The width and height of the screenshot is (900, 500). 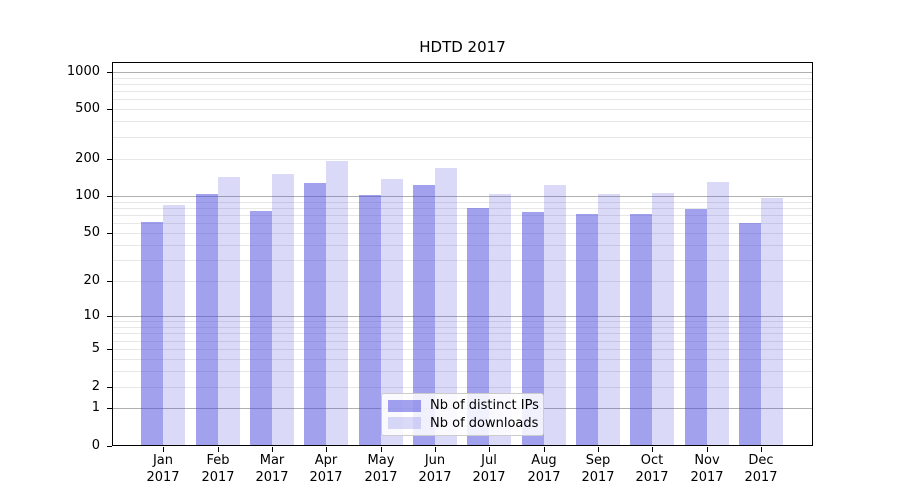 What do you see at coordinates (761, 469) in the screenshot?
I see `x-tick-label: Dec 2017` at bounding box center [761, 469].